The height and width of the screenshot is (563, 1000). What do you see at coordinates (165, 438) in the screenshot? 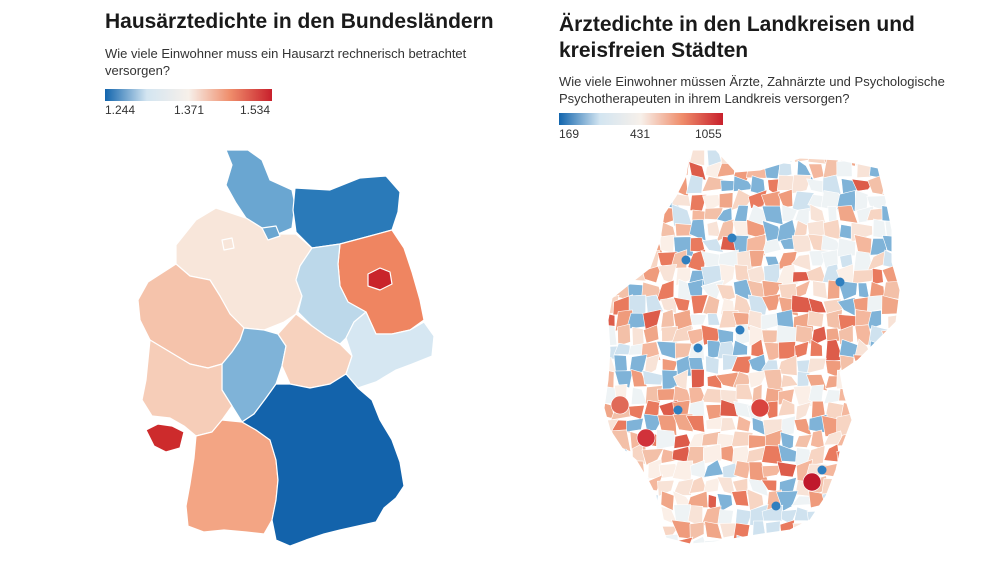
I see `state-saarland` at bounding box center [165, 438].